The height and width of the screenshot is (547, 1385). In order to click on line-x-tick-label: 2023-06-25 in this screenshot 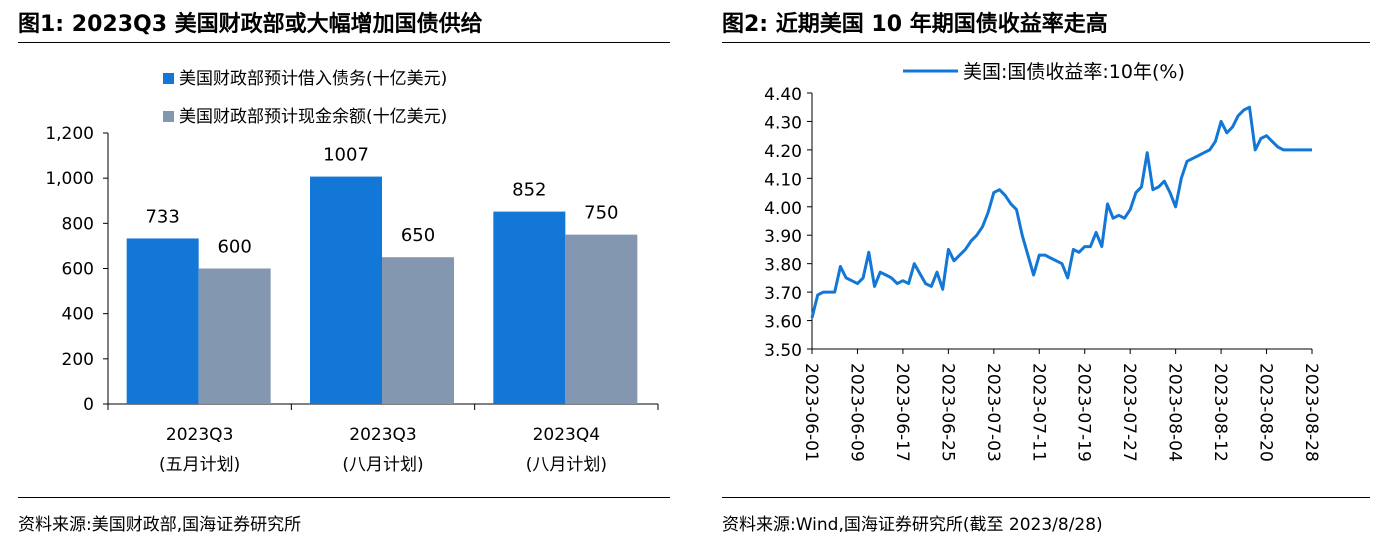, I will do `click(947, 412)`.